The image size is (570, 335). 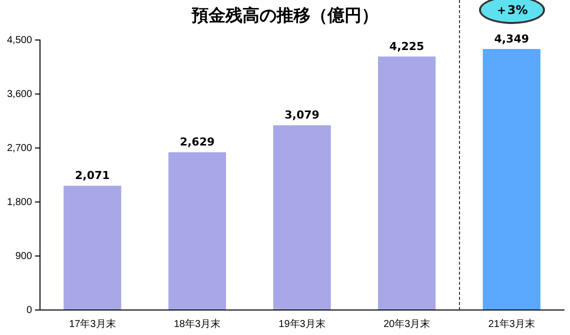 What do you see at coordinates (19, 94) in the screenshot?
I see `y-tick-label: 3,600` at bounding box center [19, 94].